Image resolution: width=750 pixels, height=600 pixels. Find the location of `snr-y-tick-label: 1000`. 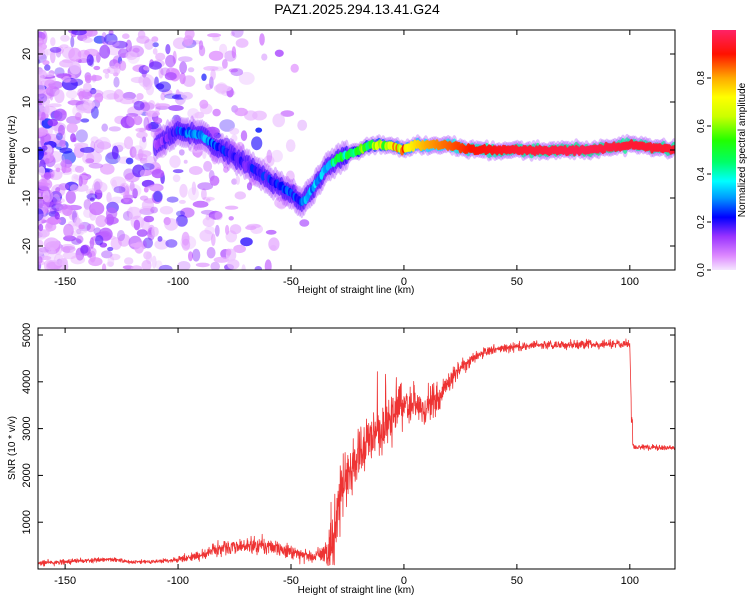

snr-y-tick-label: 1000 is located at coordinates (27, 522).